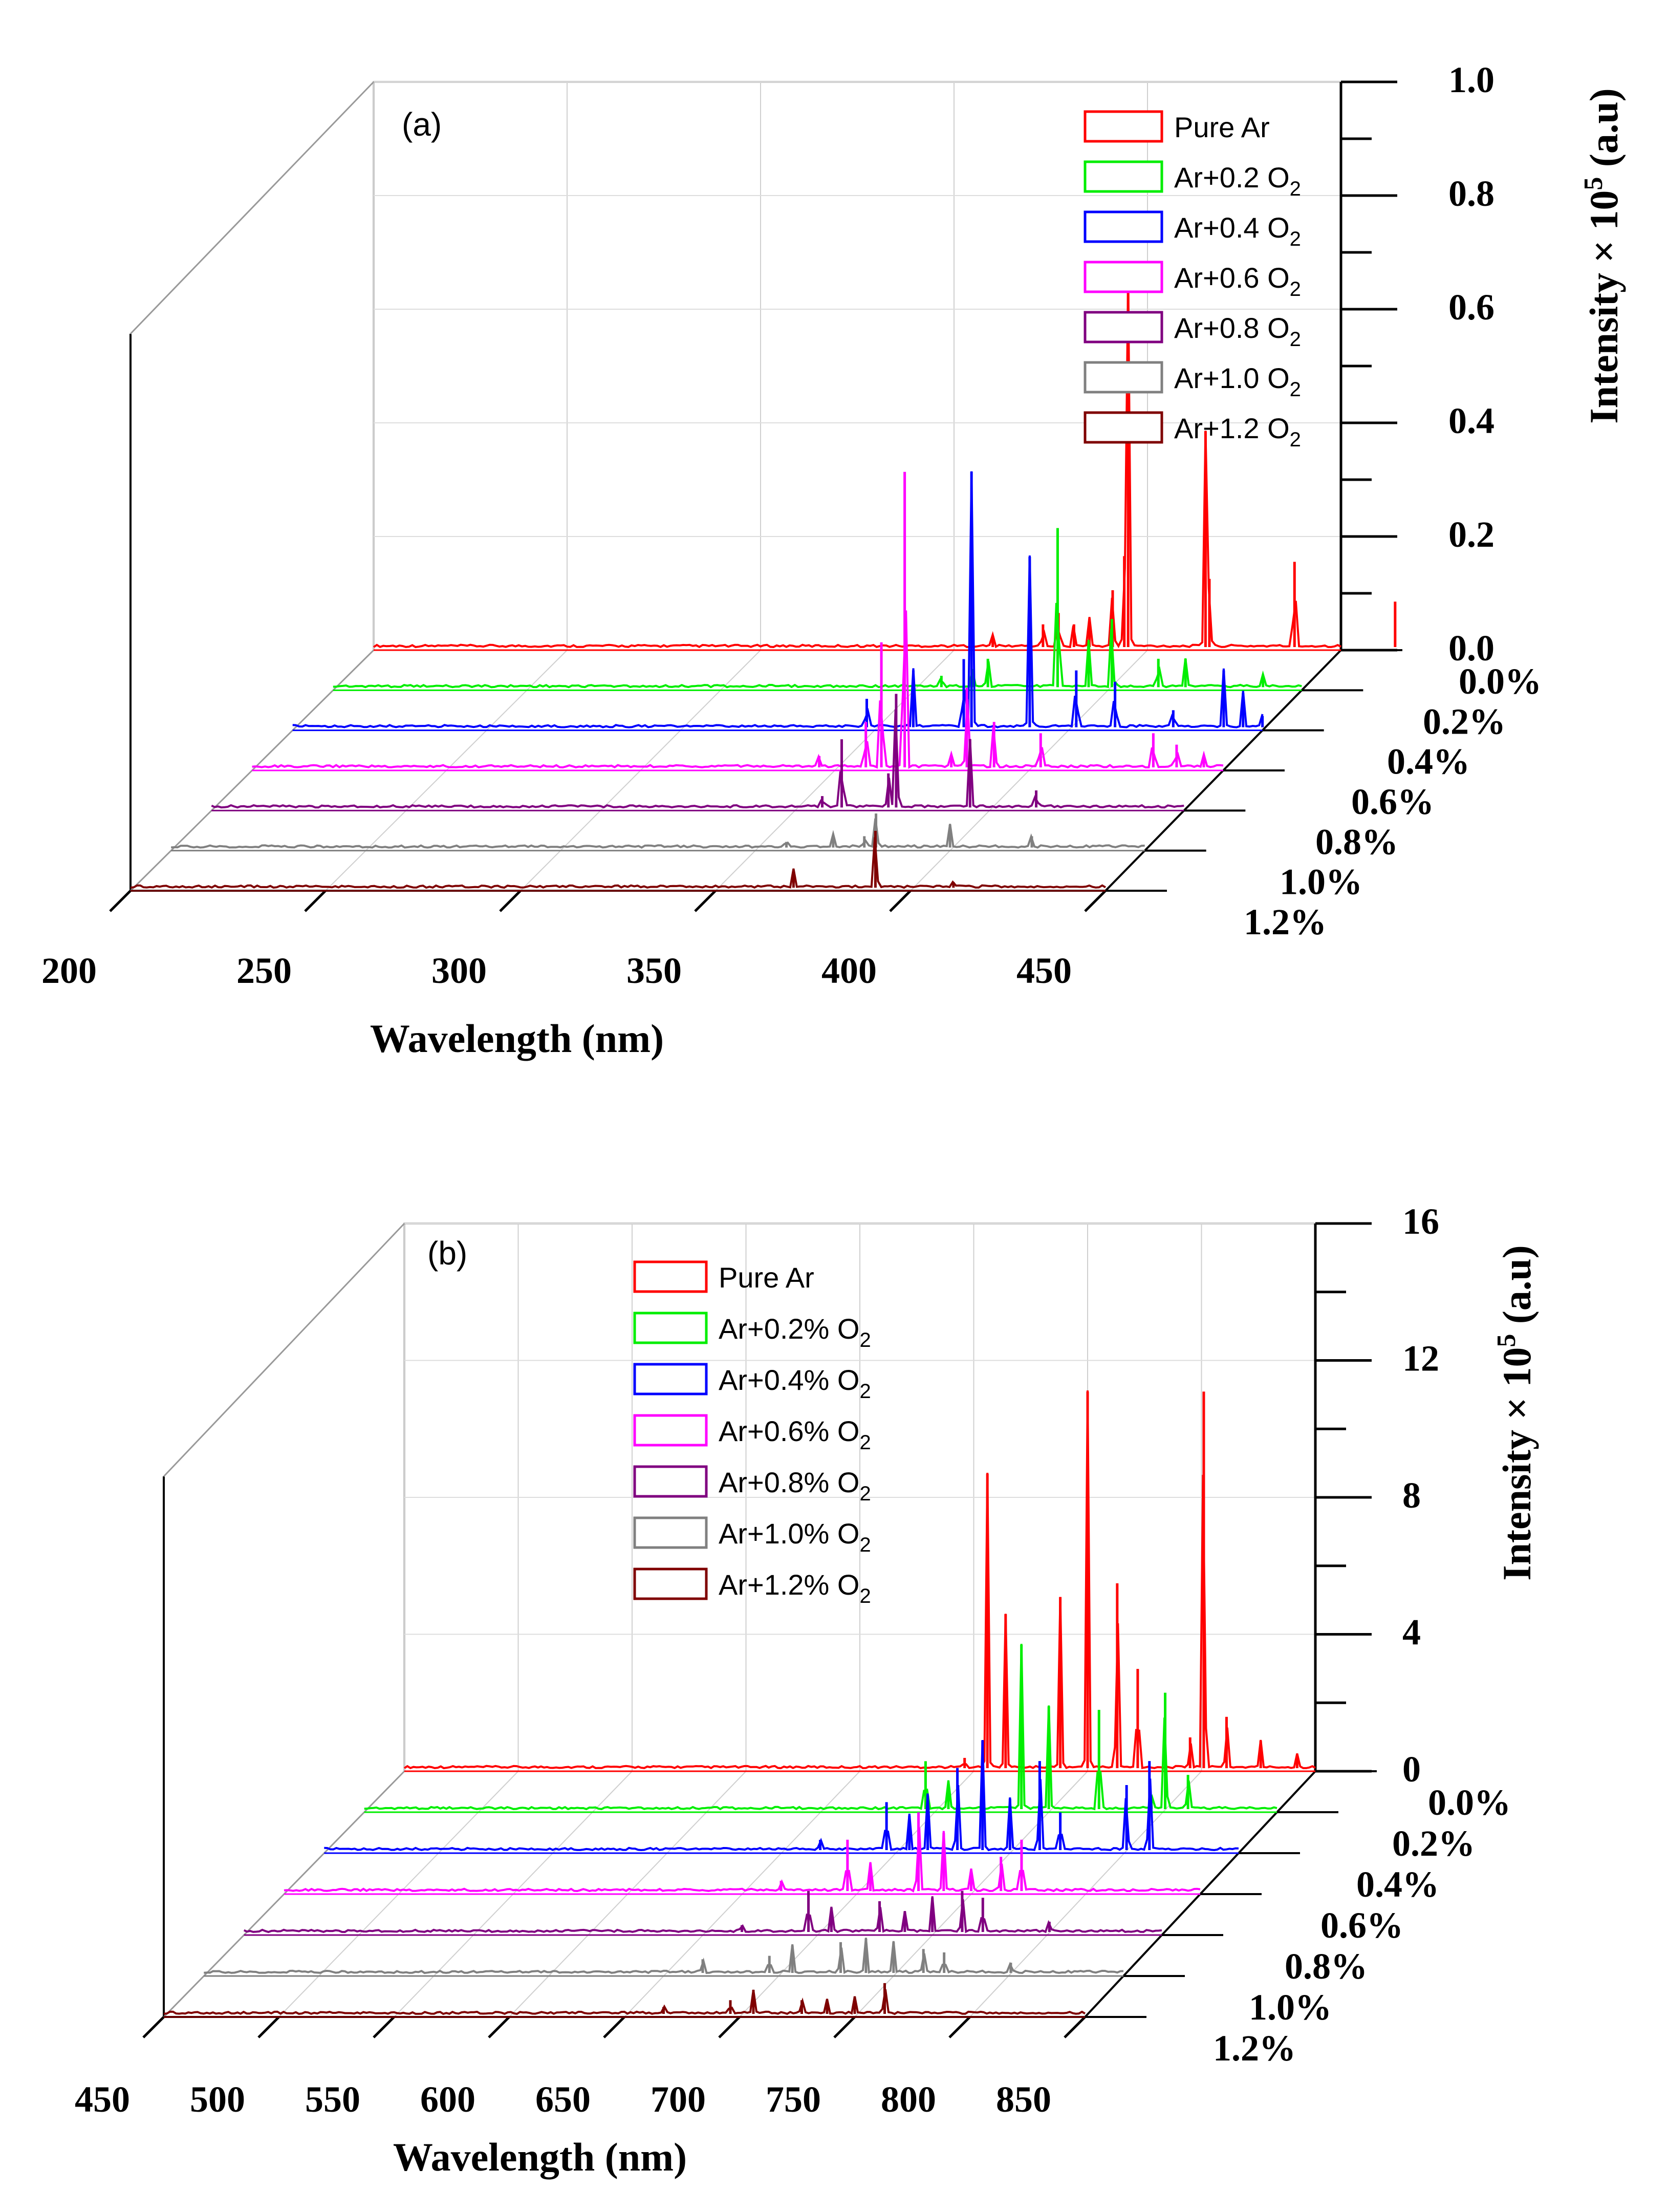 Image resolution: width=1668 pixels, height=2212 pixels. What do you see at coordinates (217, 2100) in the screenshot?
I see `x-tick-label: 500` at bounding box center [217, 2100].